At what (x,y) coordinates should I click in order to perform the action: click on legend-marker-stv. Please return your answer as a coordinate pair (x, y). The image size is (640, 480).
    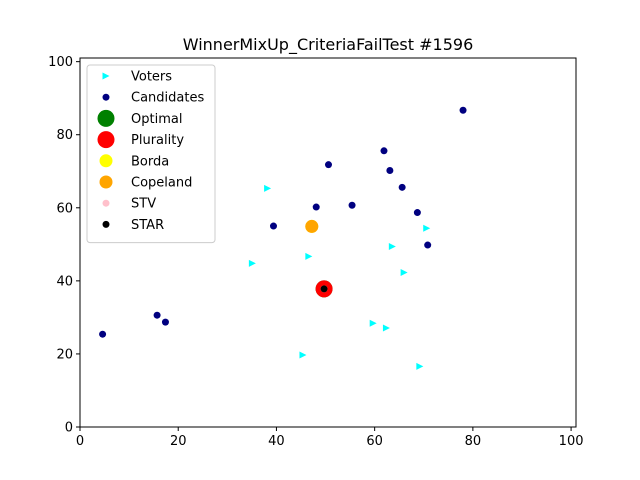
    Looking at the image, I should click on (106, 203).